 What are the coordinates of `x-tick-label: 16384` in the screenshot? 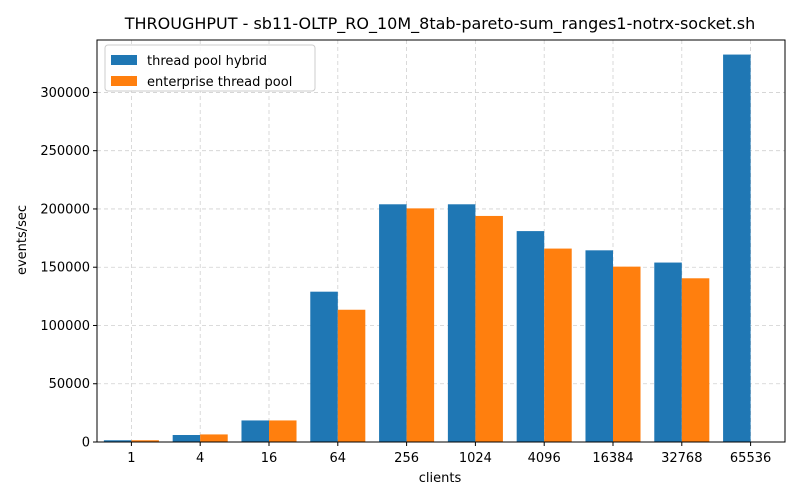 It's located at (612, 458).